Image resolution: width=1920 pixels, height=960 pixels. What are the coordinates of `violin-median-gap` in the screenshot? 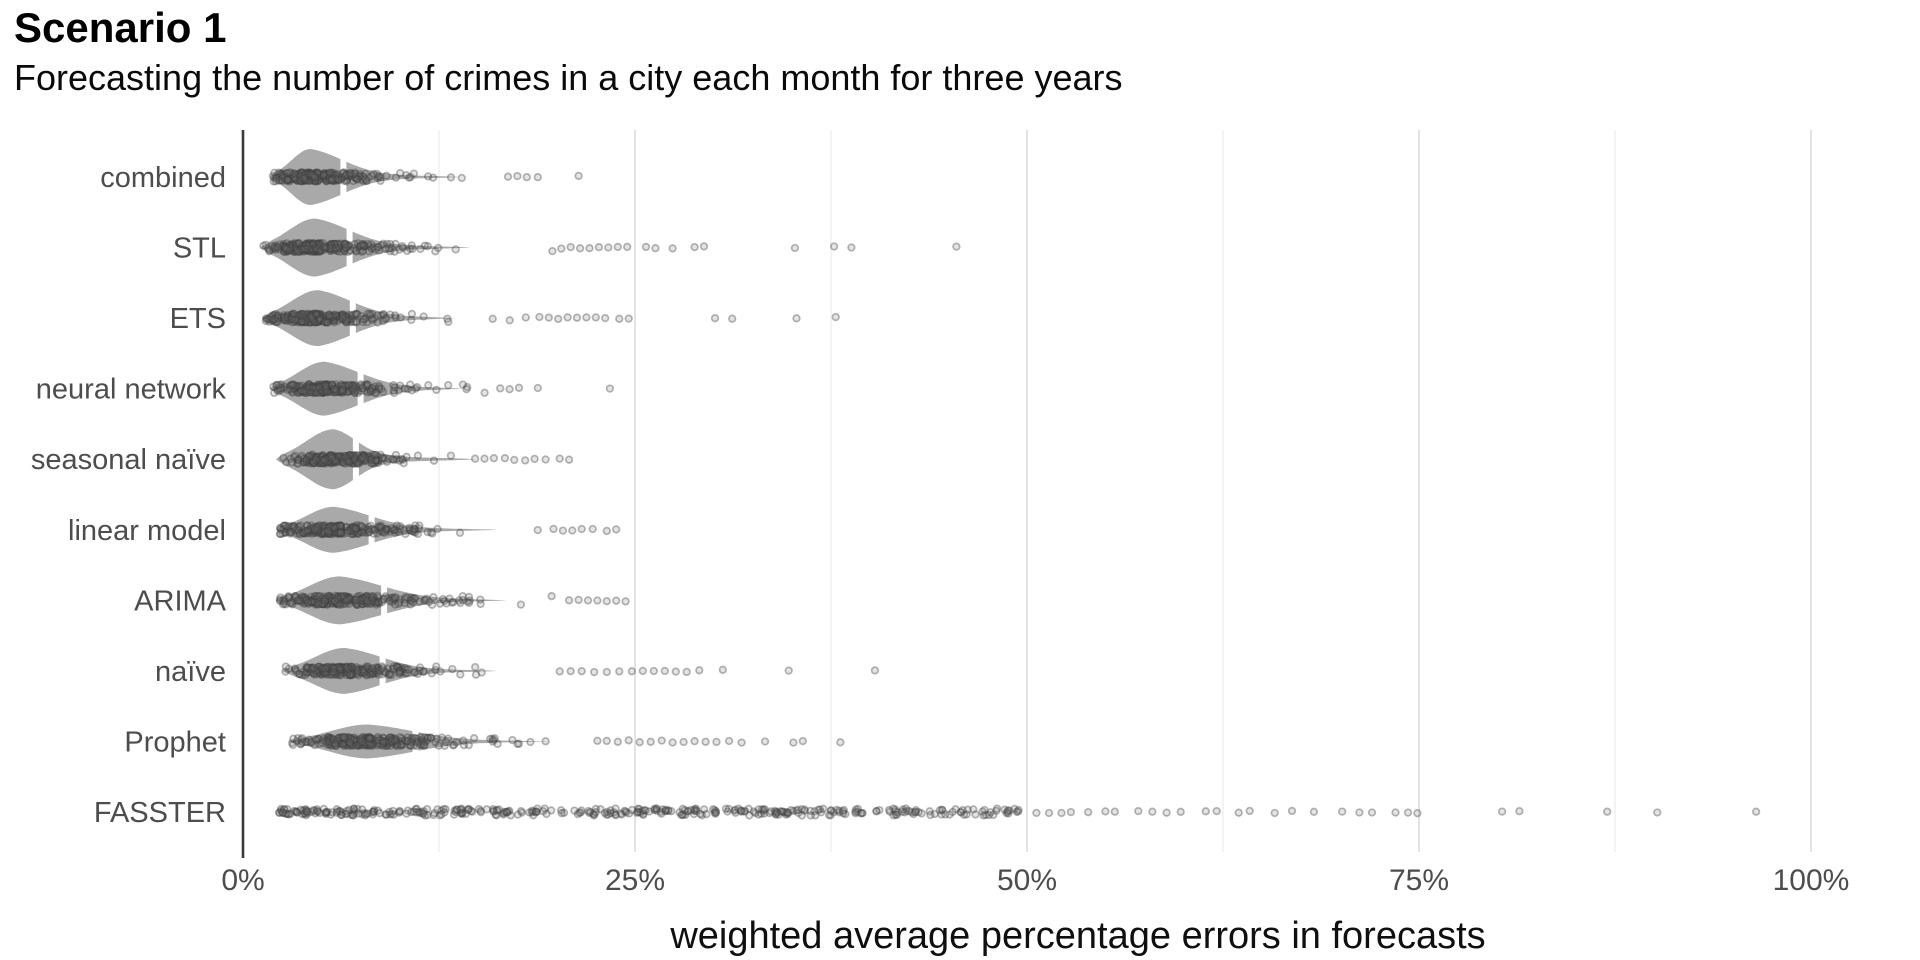 It's located at (349, 247).